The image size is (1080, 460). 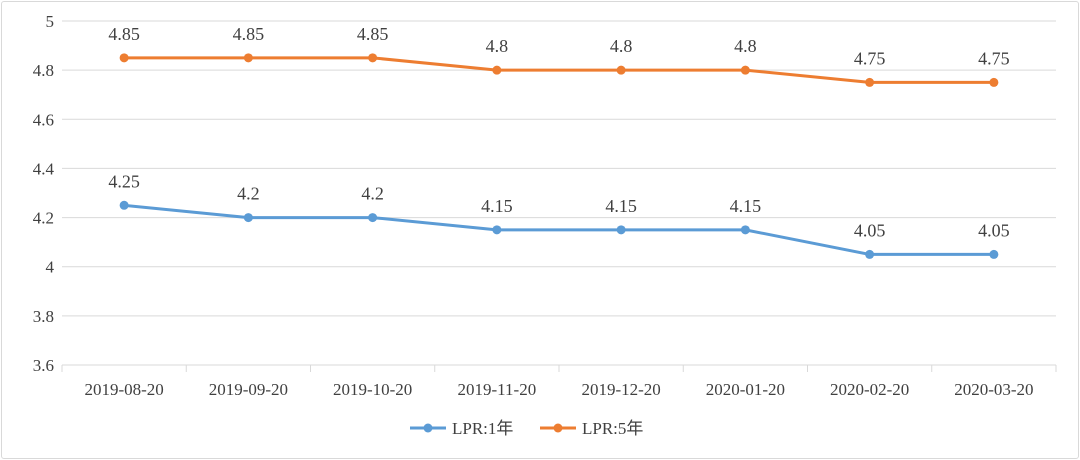 I want to click on x-tick-label: 2020-03-20, so click(x=993, y=389).